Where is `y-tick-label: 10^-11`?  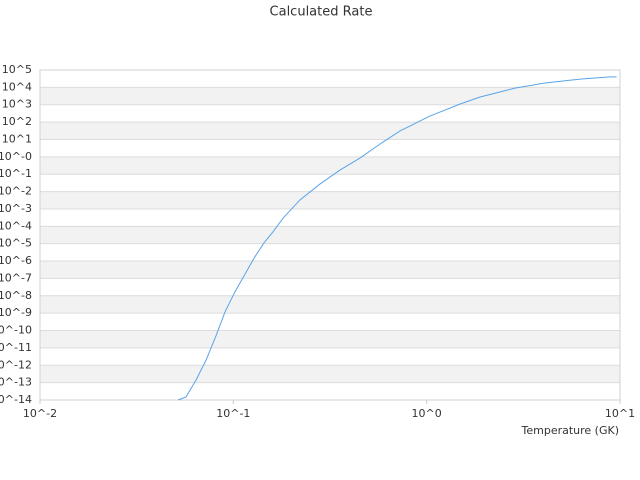 y-tick-label: 10^-11 is located at coordinates (16, 347).